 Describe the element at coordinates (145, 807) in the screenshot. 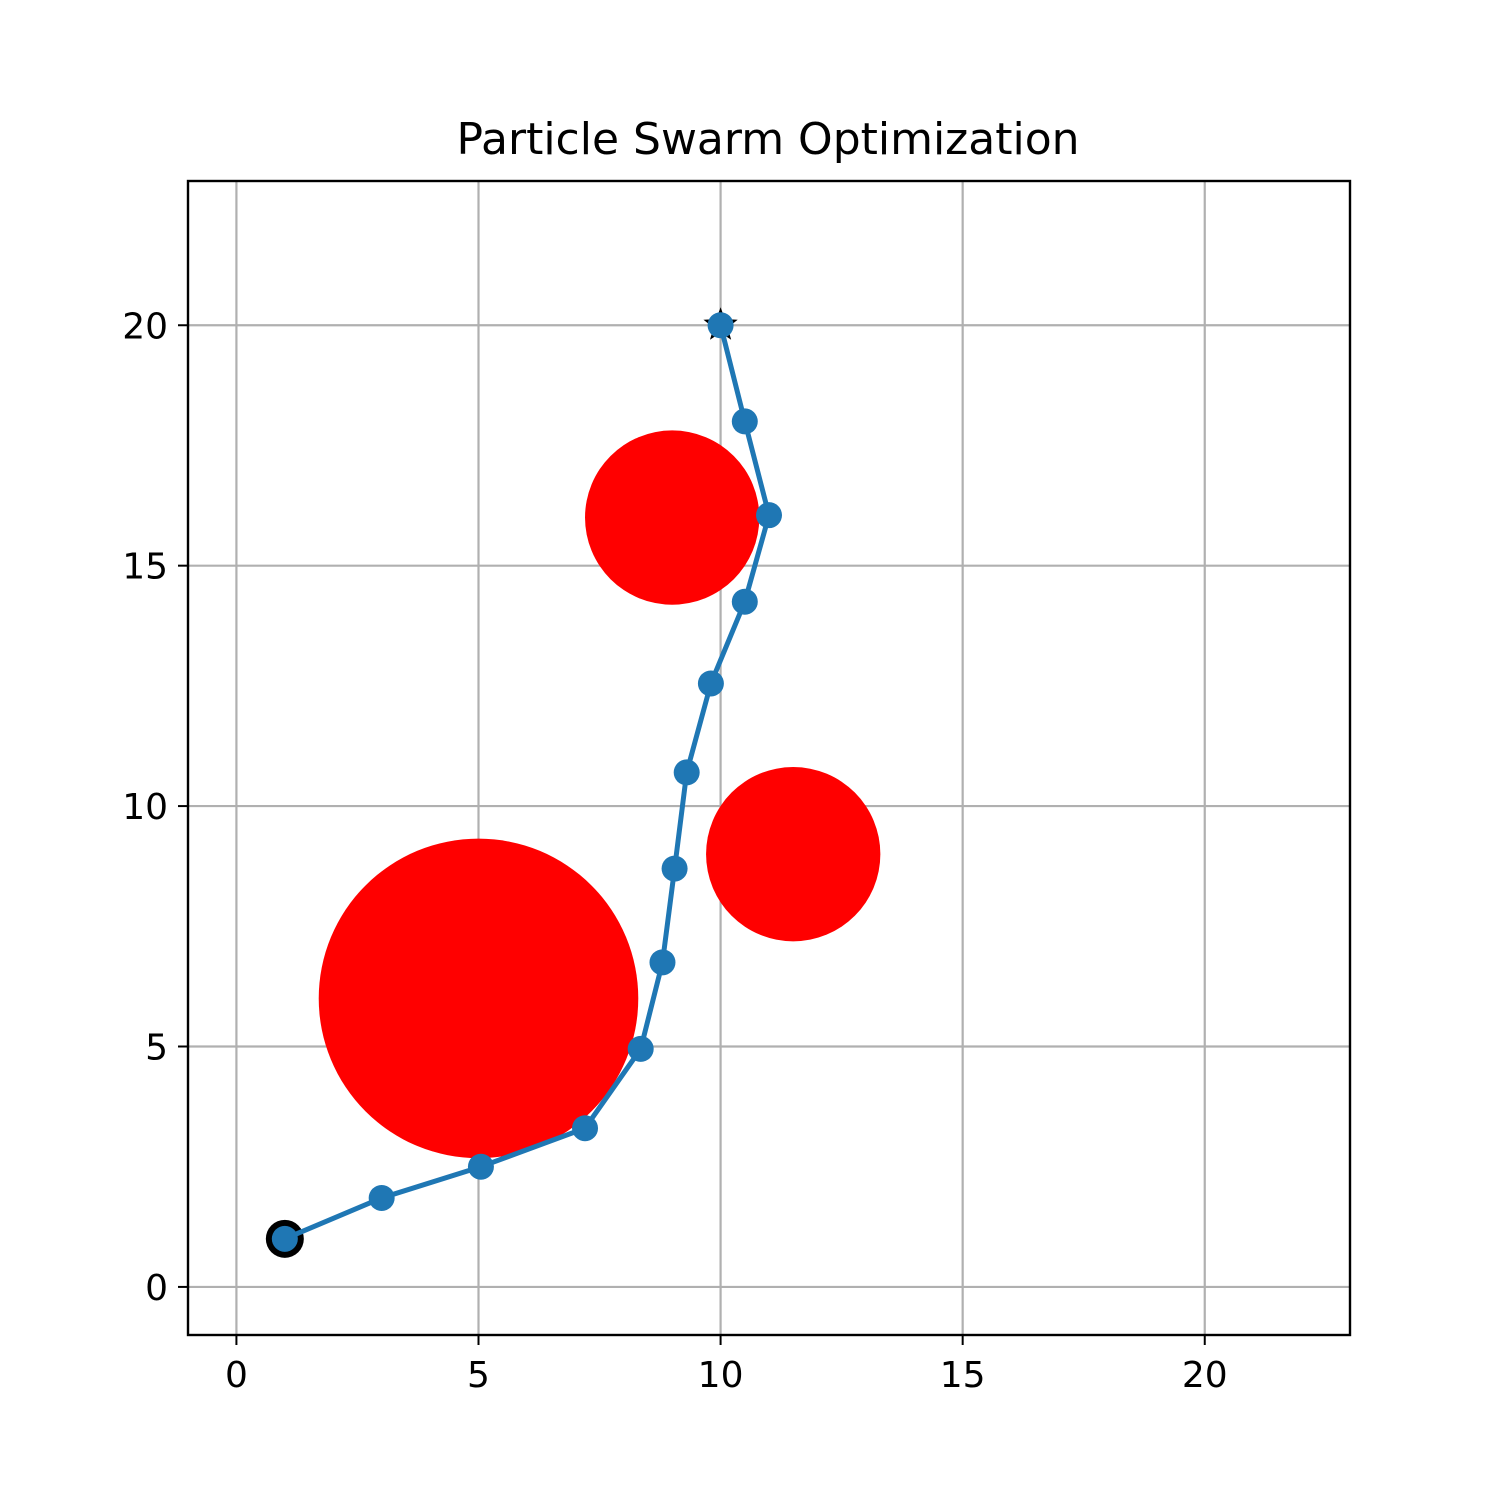

I see `y-tick-label: 10` at that location.